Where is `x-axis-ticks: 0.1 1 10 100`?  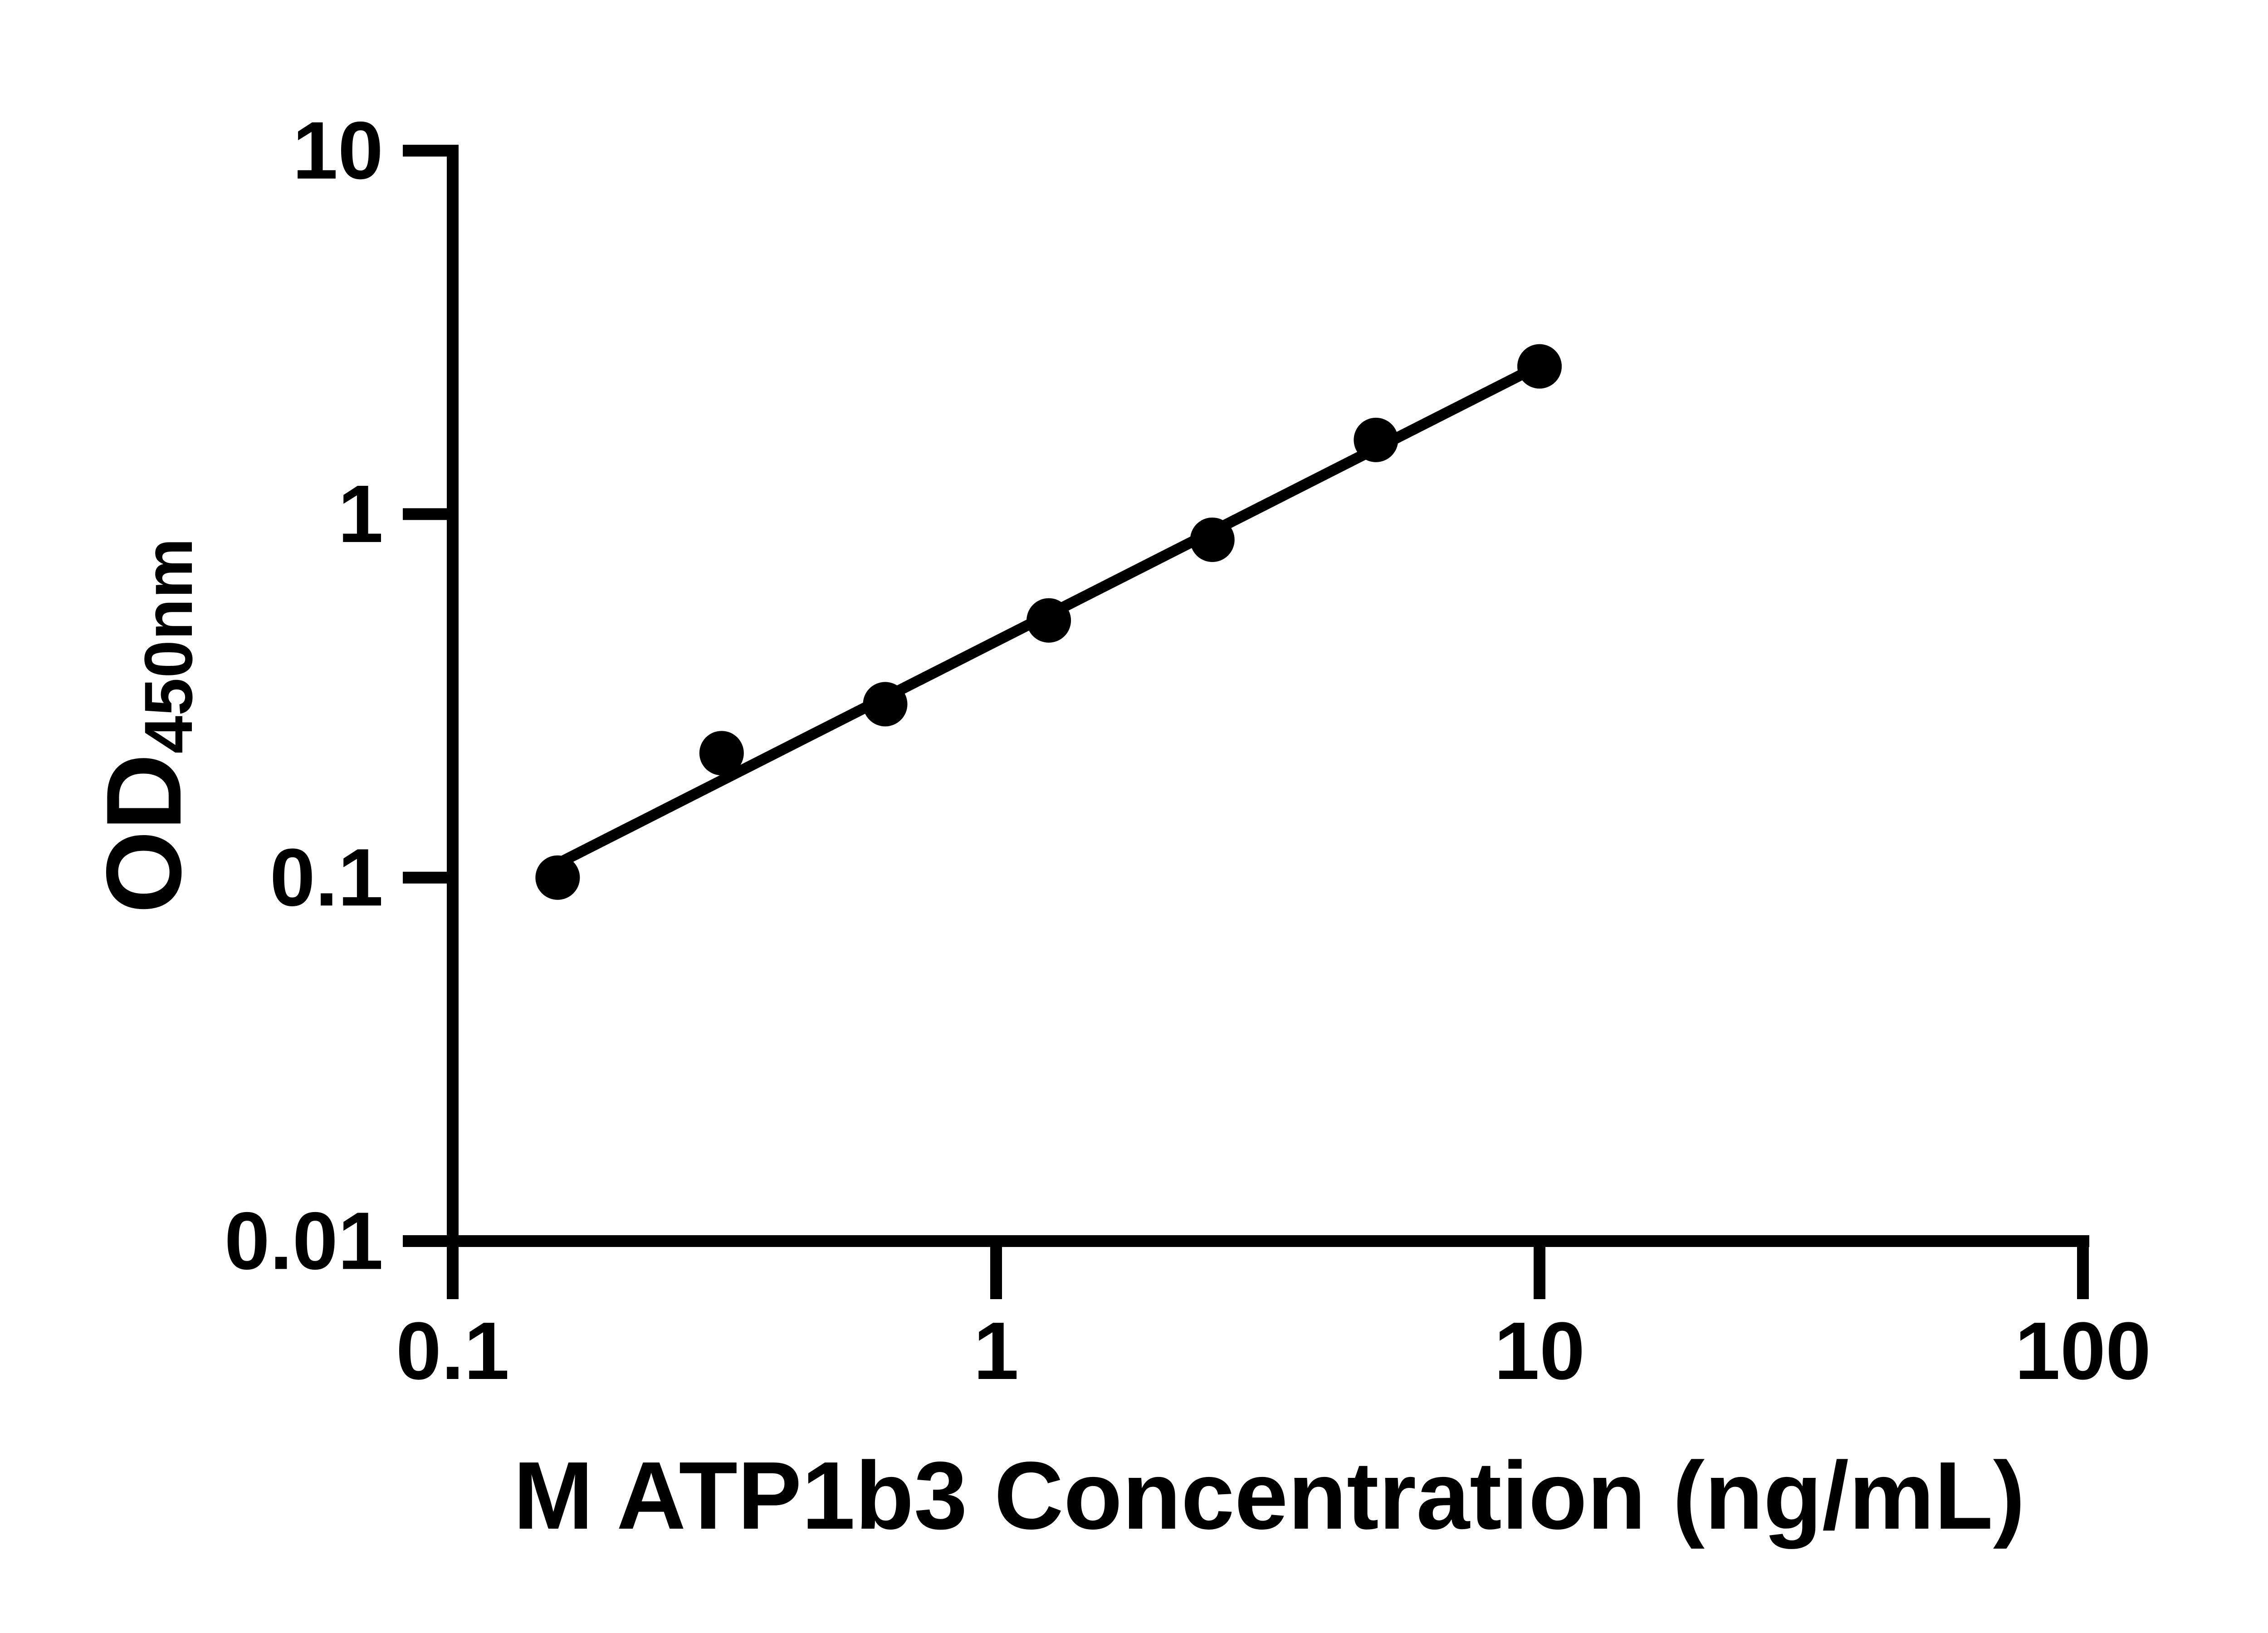
x-axis-ticks: 0.1 1 10 100 is located at coordinates (1274, 1319).